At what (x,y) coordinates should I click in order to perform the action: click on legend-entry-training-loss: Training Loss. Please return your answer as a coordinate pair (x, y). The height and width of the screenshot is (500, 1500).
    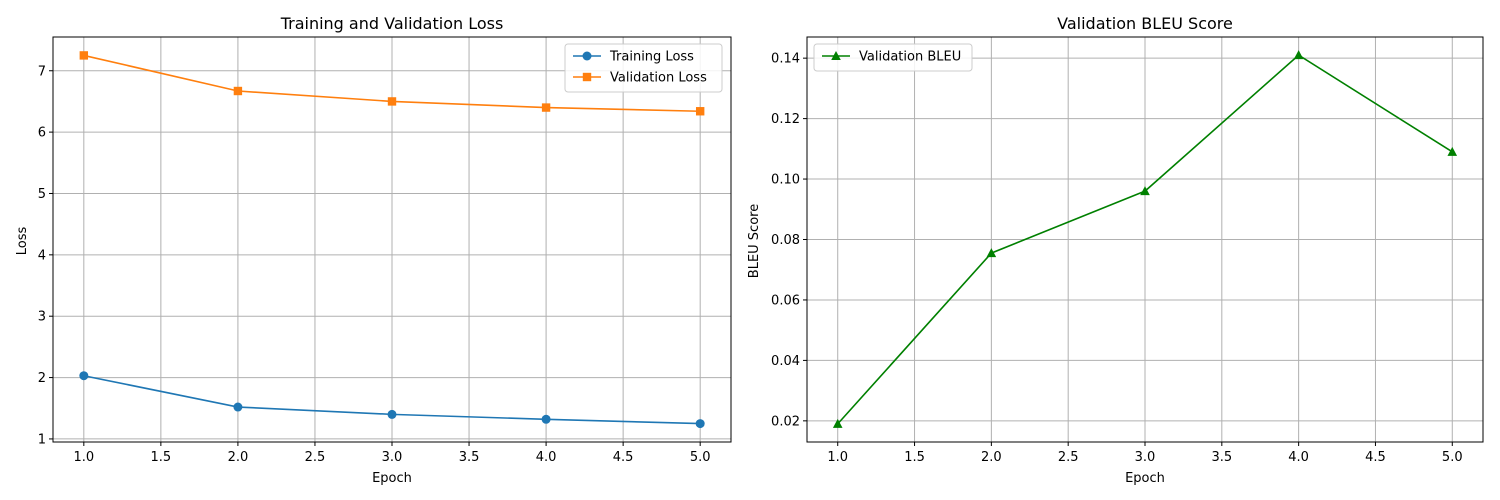
    Looking at the image, I should click on (633, 57).